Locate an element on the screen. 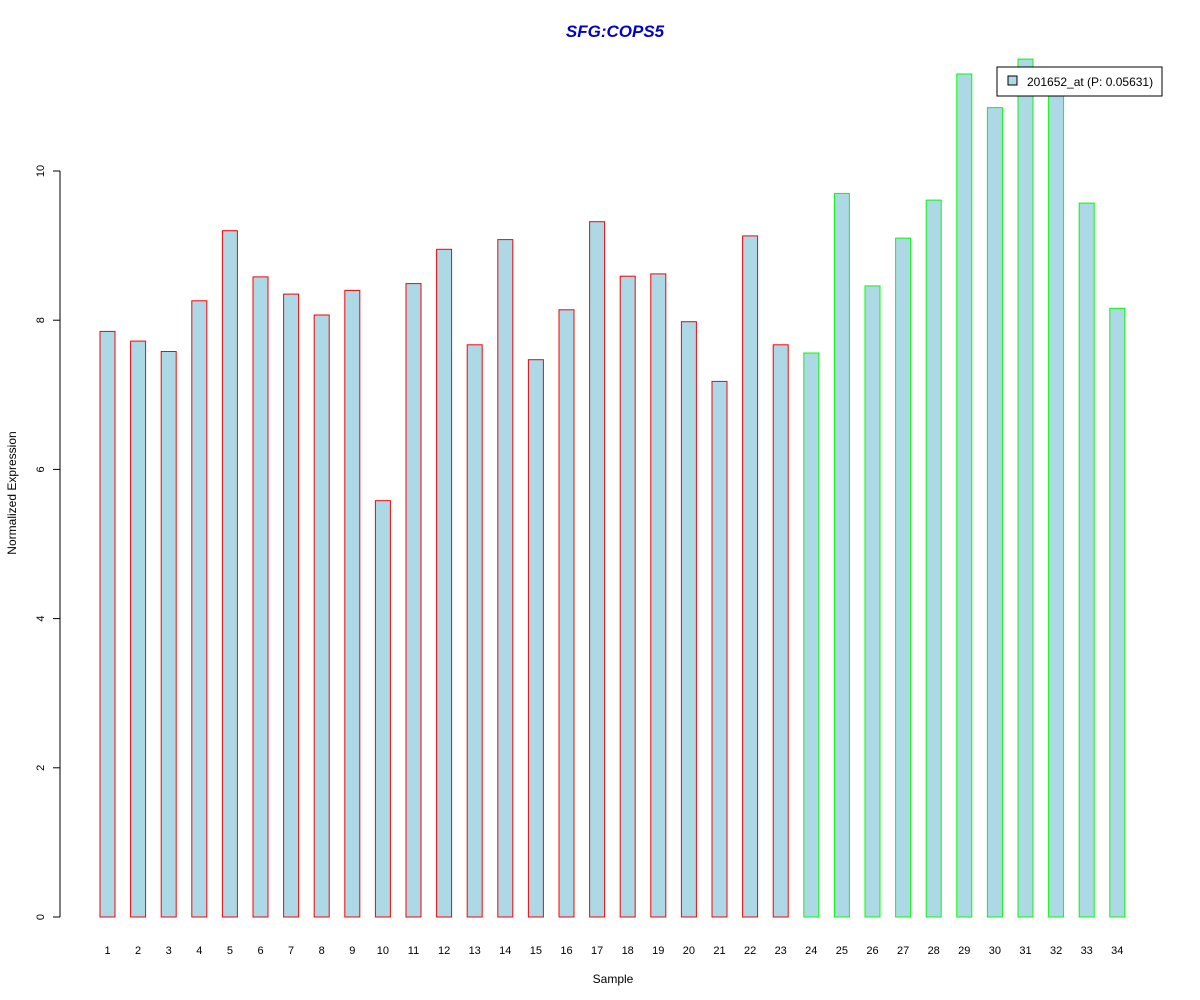 The height and width of the screenshot is (1000, 1200). x-tick-label: 22 is located at coordinates (750, 951).